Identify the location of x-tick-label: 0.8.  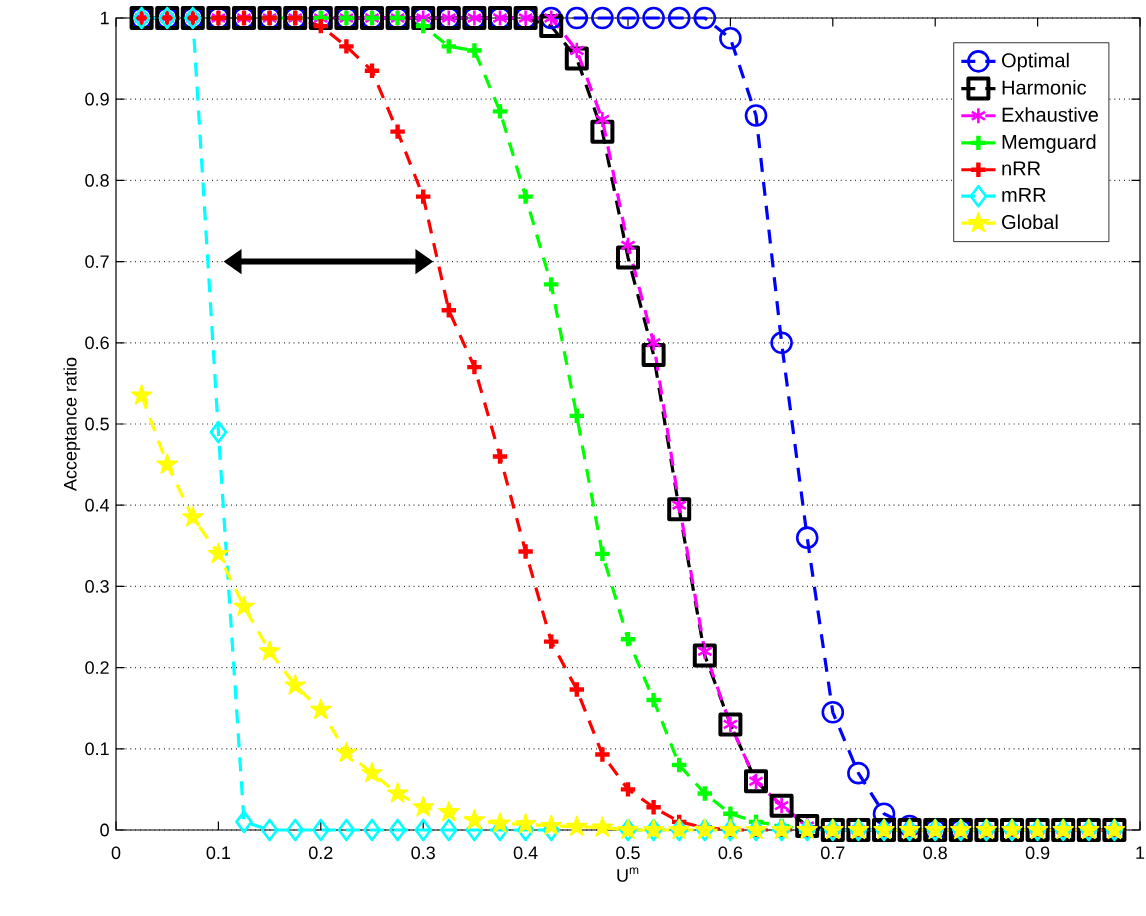
(935, 853).